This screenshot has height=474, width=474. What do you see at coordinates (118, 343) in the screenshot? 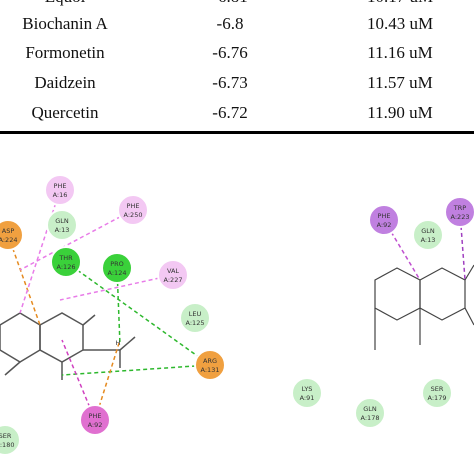
I see `atom-label: H` at bounding box center [118, 343].